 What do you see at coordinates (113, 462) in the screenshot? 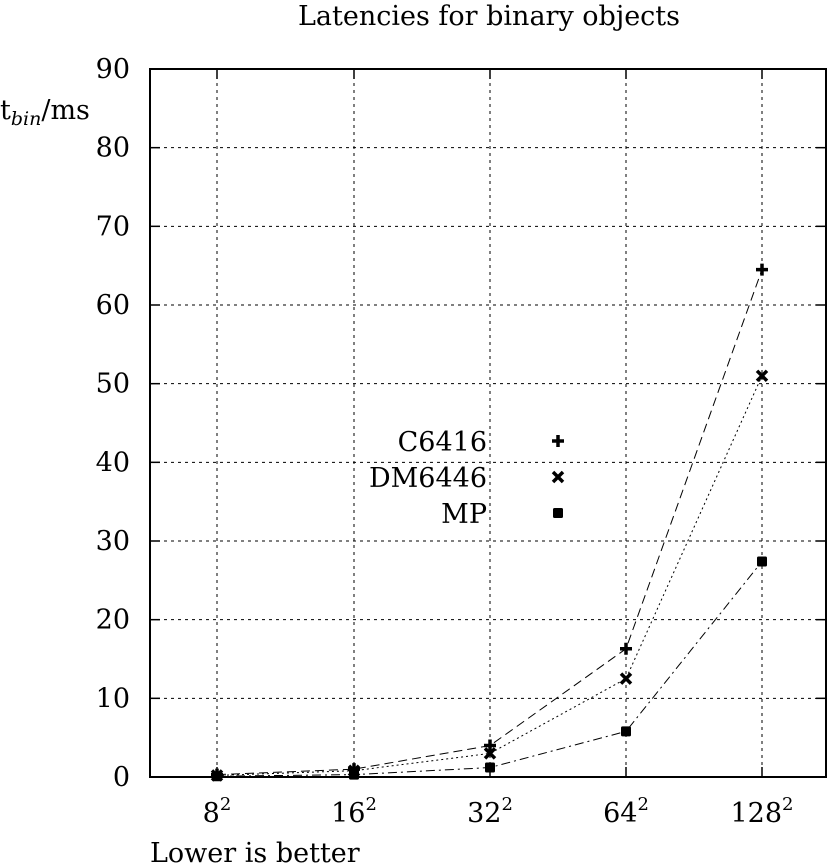
I see `y-tick-label: 40` at bounding box center [113, 462].